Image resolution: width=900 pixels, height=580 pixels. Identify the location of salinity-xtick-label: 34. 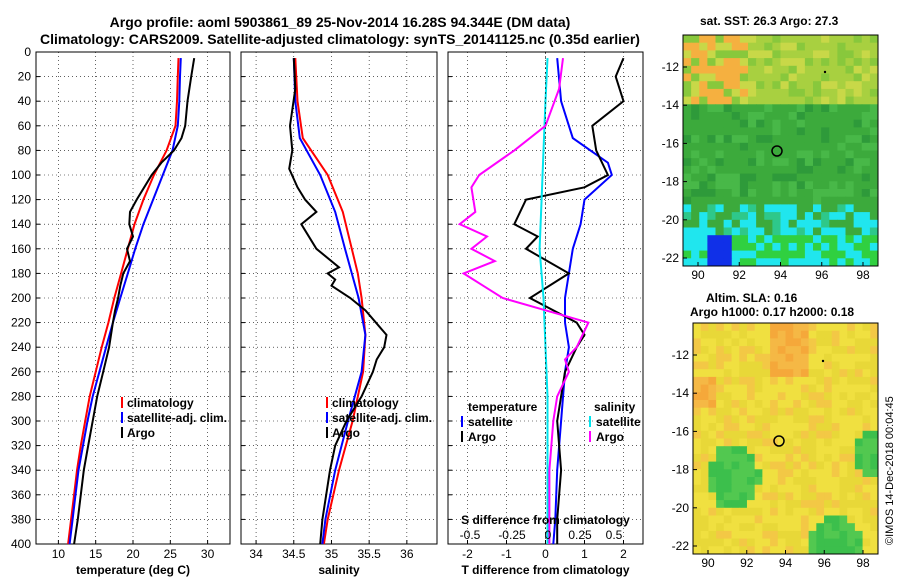
(256, 554).